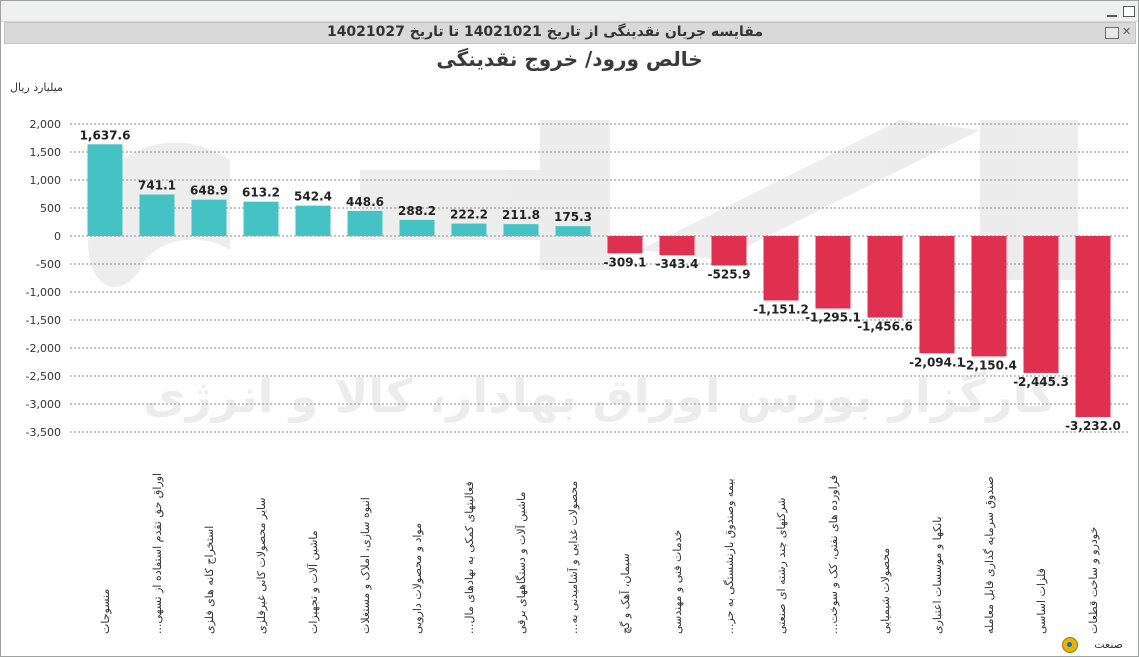 This screenshot has height=657, width=1139. Describe the element at coordinates (43, 432) in the screenshot. I see `y-tick-label: -3,500` at that location.